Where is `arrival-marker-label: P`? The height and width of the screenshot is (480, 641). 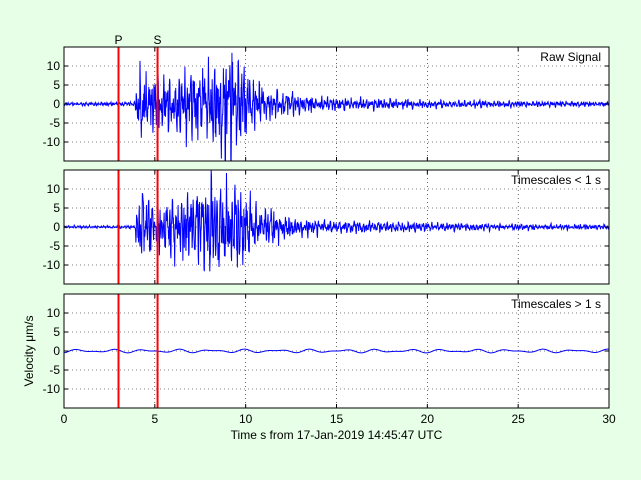
arrival-marker-label: P is located at coordinates (118, 40).